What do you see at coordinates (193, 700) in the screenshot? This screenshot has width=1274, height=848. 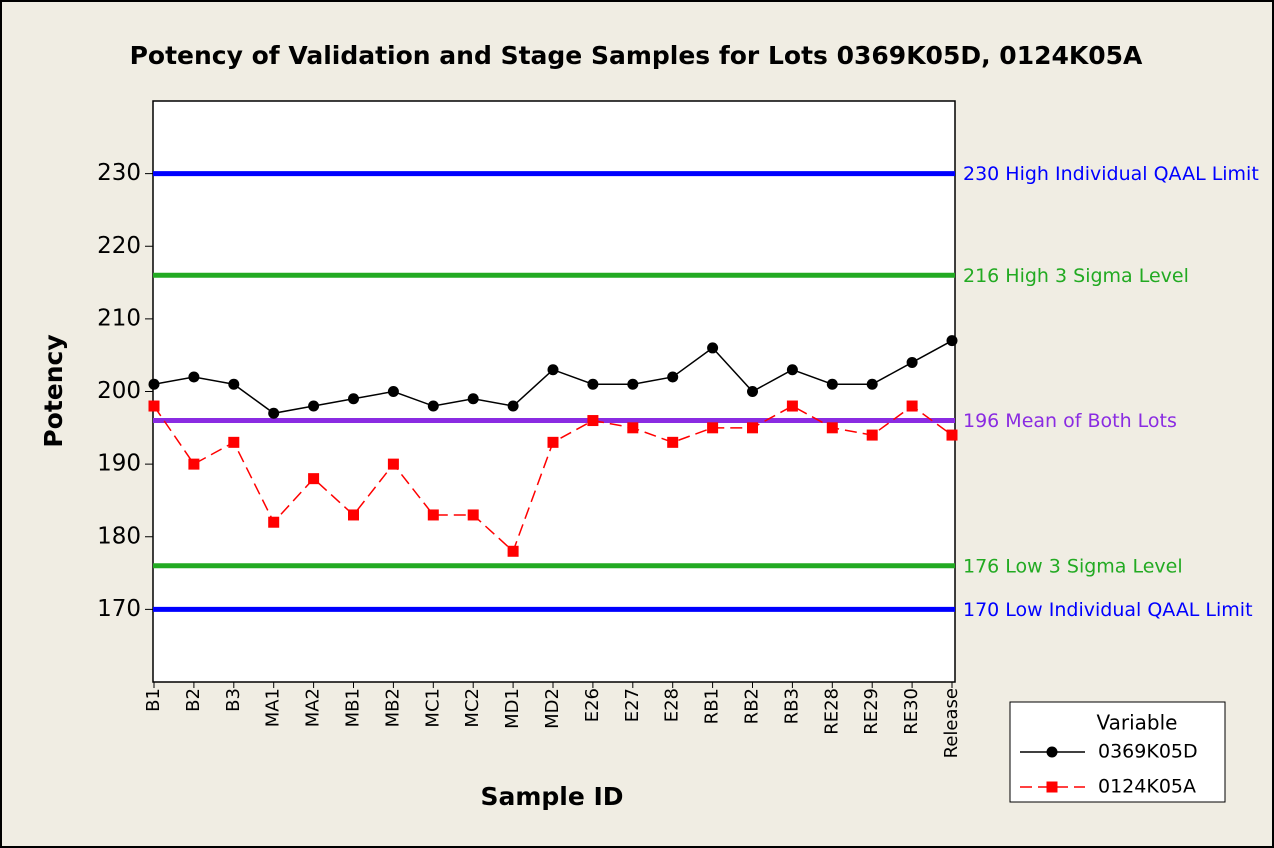 I see `x-tick-label: B2` at bounding box center [193, 700].